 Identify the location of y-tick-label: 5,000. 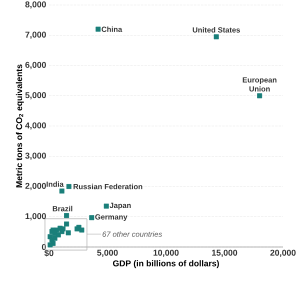
(35, 96).